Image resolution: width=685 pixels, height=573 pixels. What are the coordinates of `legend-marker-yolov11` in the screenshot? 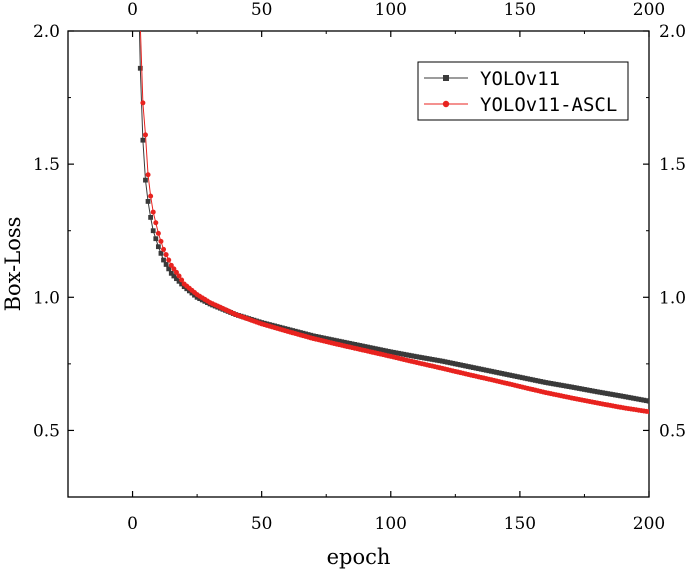 It's located at (446, 78).